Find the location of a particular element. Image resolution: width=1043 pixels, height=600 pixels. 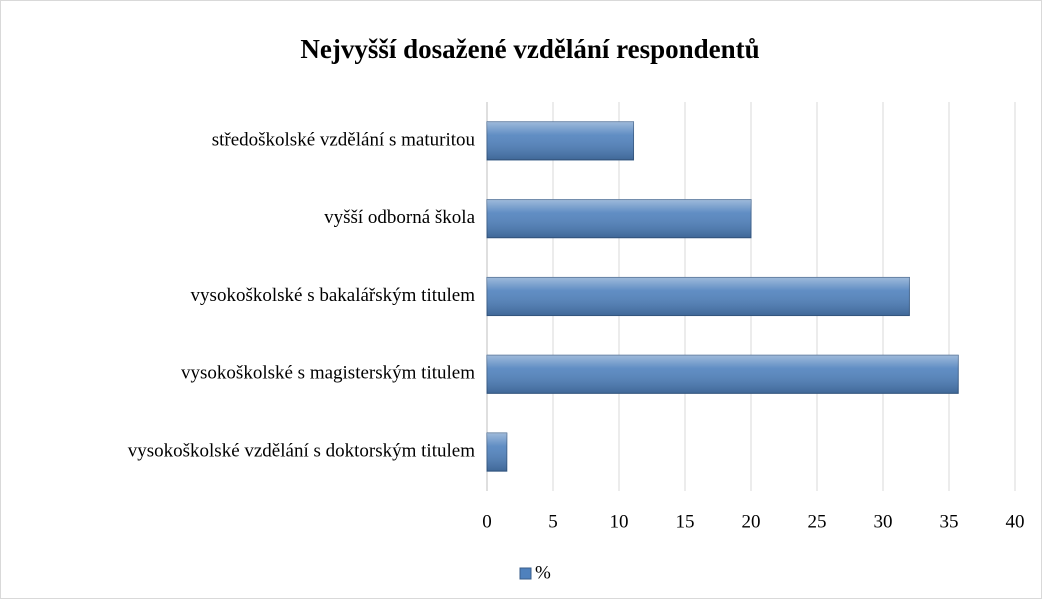

x-tick-label: 30 is located at coordinates (883, 521).